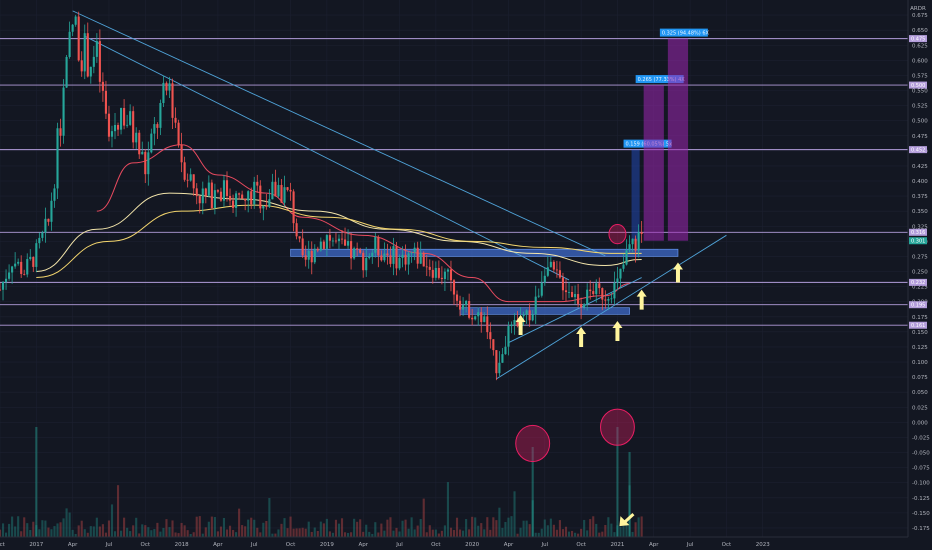  I want to click on trendline, so click(611, 307).